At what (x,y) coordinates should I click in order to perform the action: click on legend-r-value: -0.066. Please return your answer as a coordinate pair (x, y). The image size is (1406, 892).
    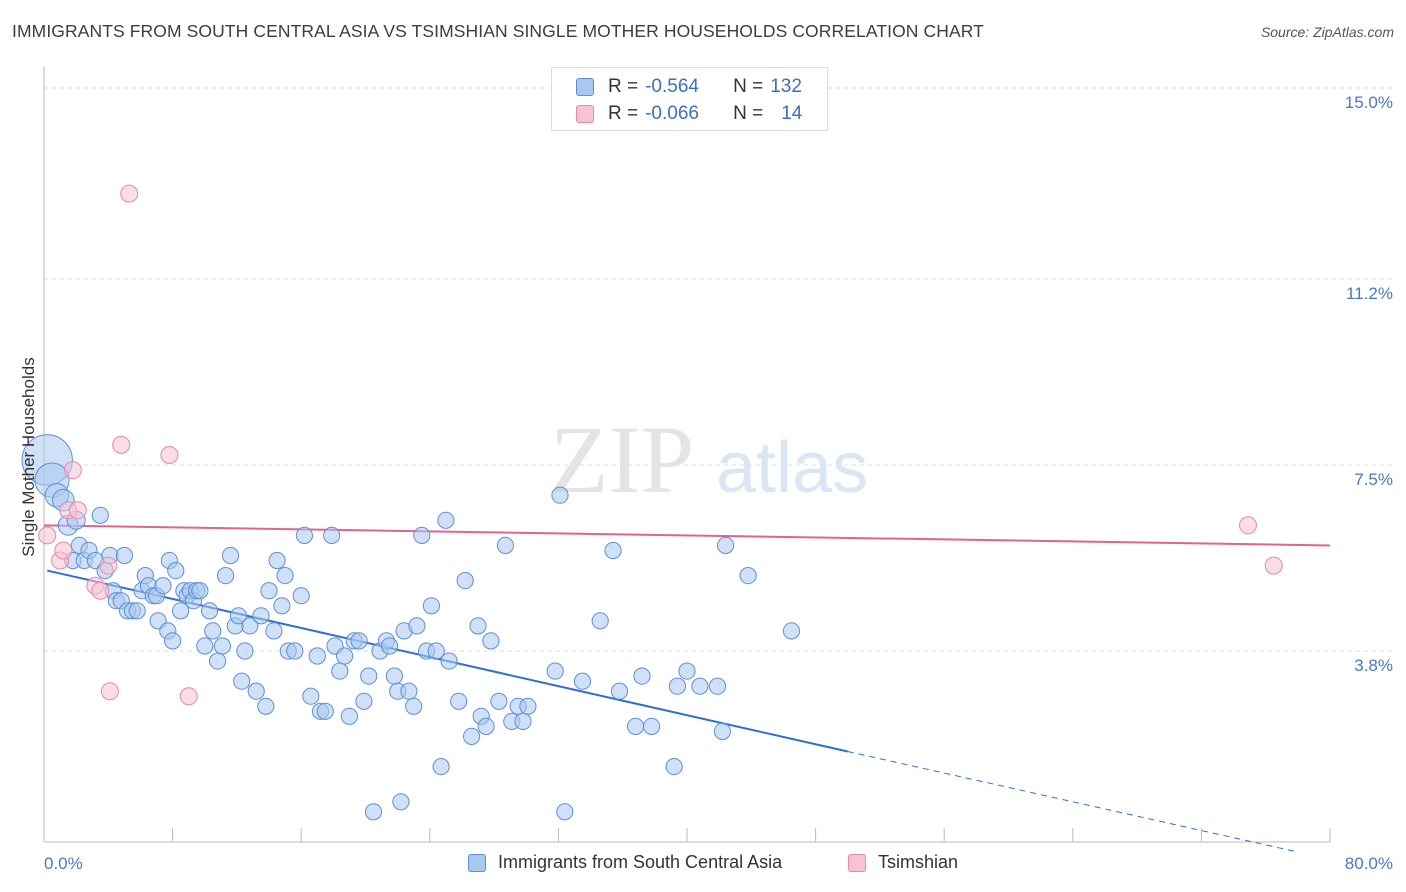
    Looking at the image, I should click on (672, 113).